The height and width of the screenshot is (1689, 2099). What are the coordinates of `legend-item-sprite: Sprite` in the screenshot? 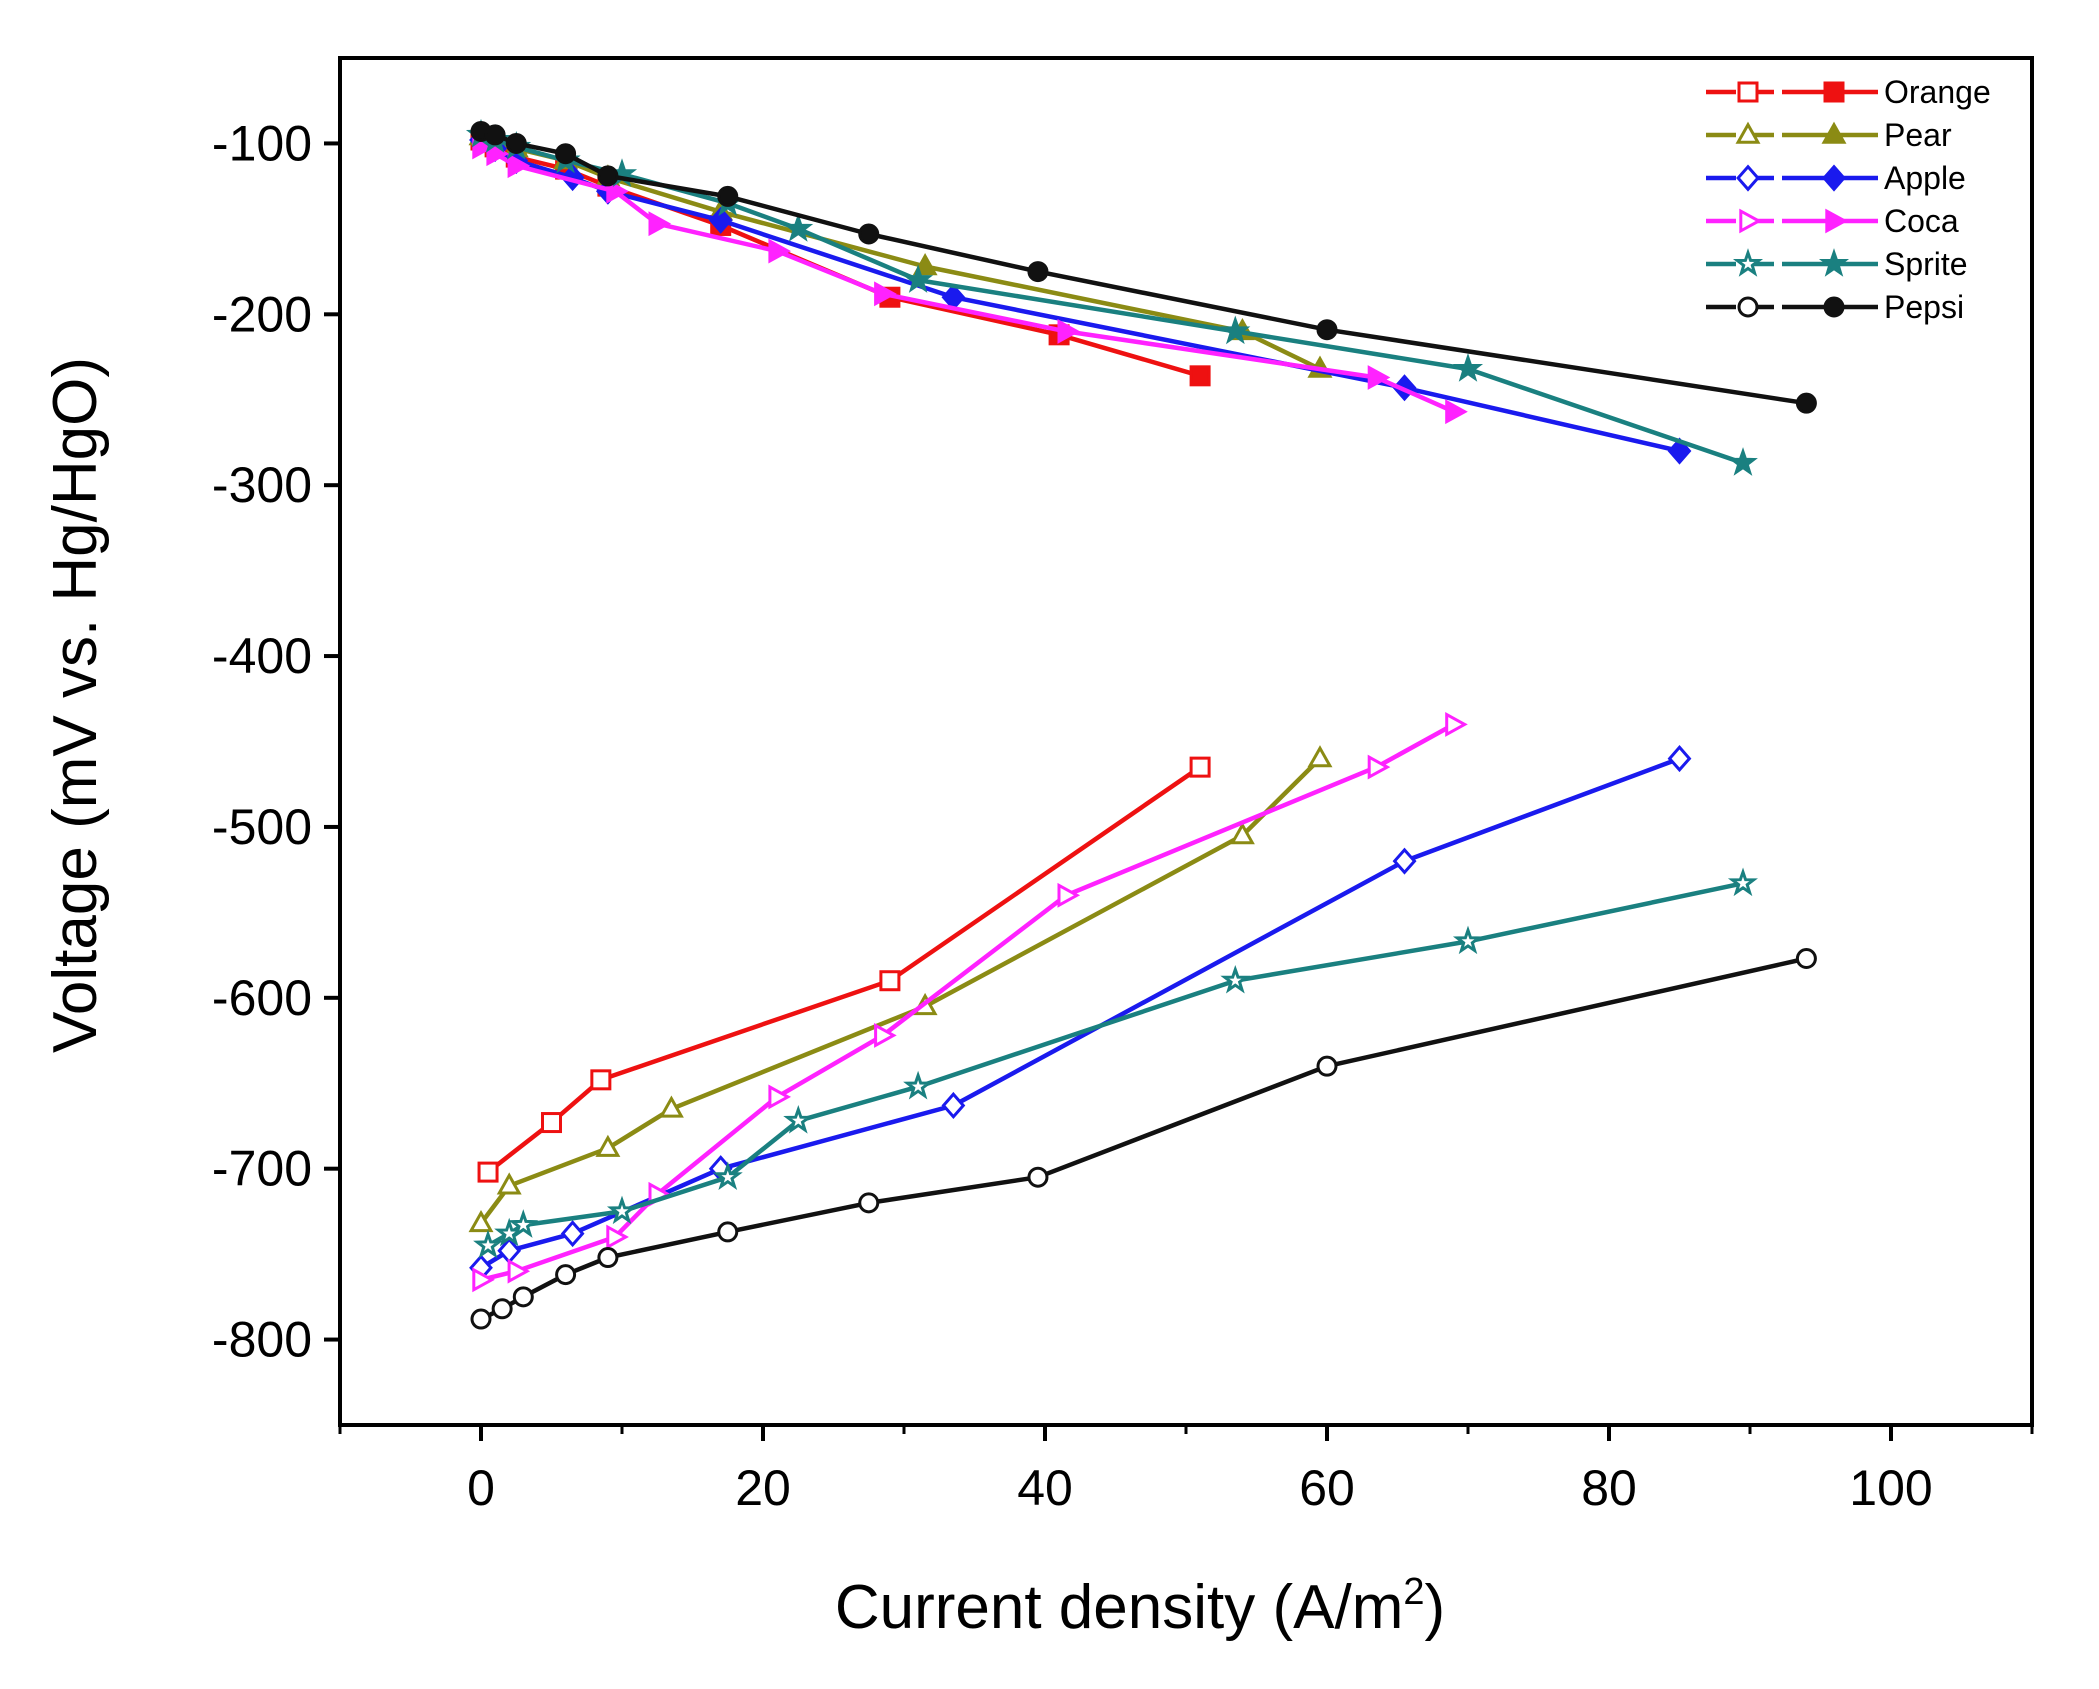 It's located at (1837, 264).